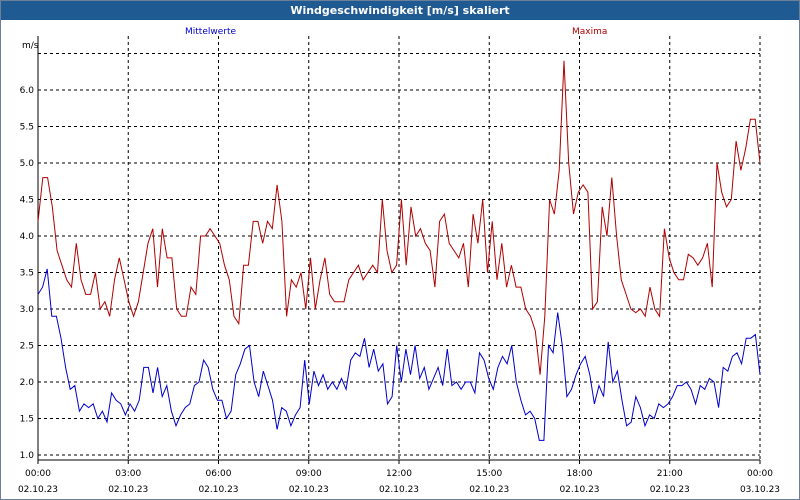 The height and width of the screenshot is (500, 800). What do you see at coordinates (27, 310) in the screenshot?
I see `y-tick-label: 3.0` at bounding box center [27, 310].